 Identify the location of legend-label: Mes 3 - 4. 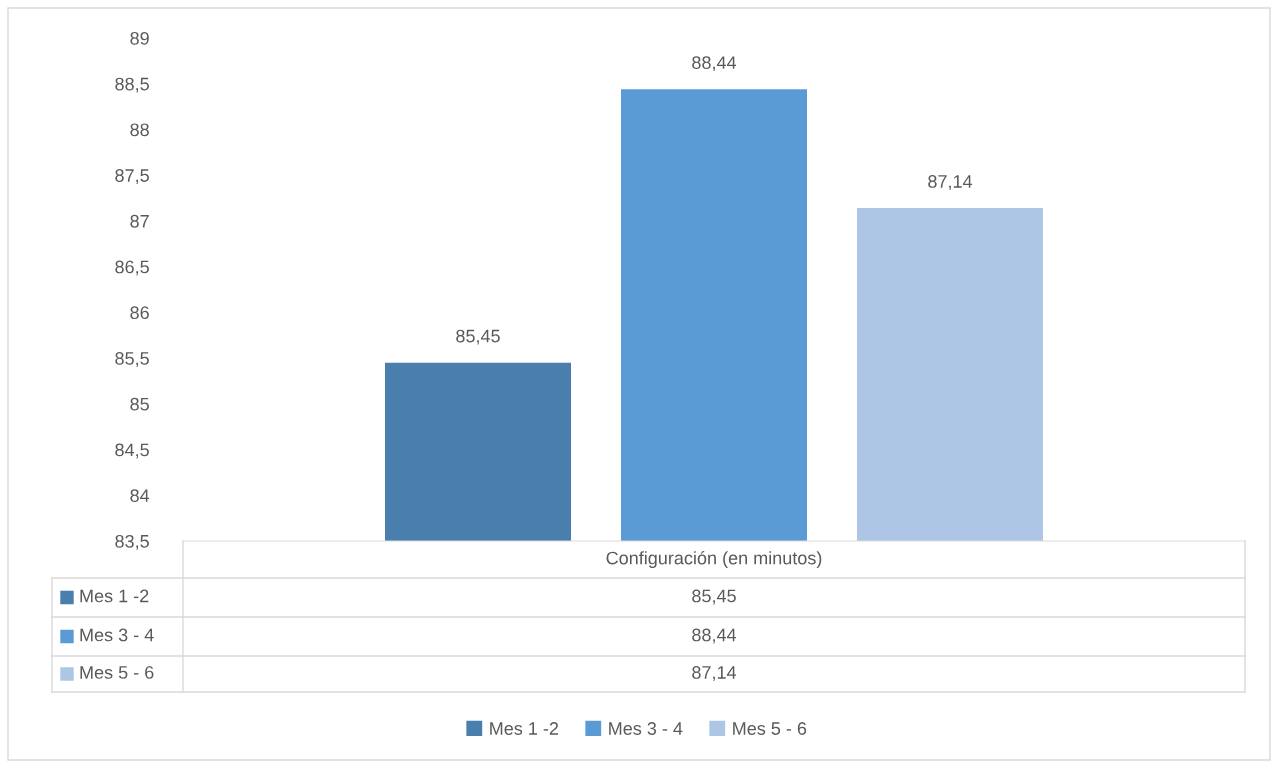
(646, 728).